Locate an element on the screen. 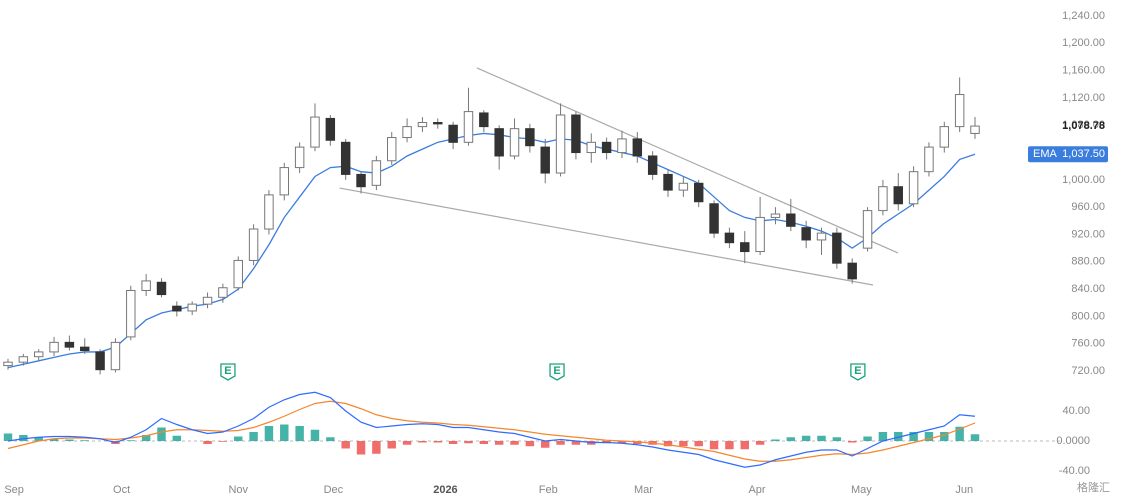  watermark: 格隆汇 is located at coordinates (1093, 487).